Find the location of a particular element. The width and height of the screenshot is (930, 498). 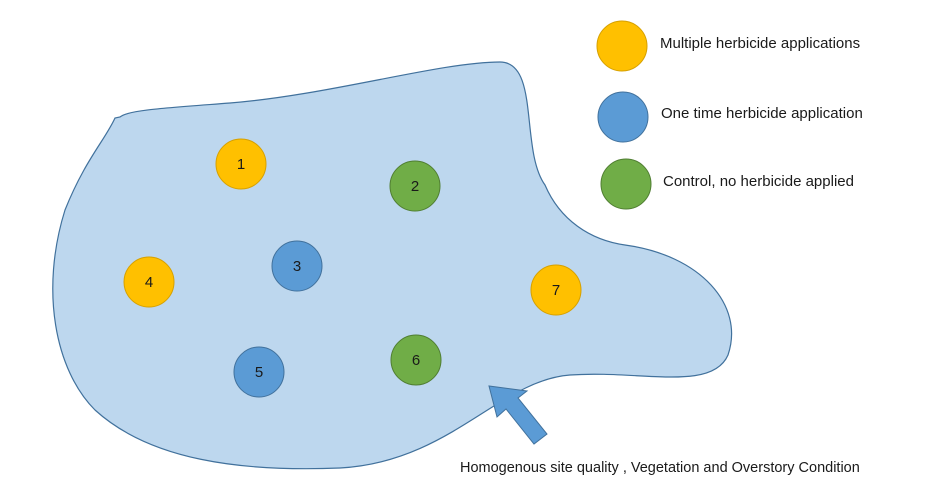

plot-5: 5 is located at coordinates (259, 372).